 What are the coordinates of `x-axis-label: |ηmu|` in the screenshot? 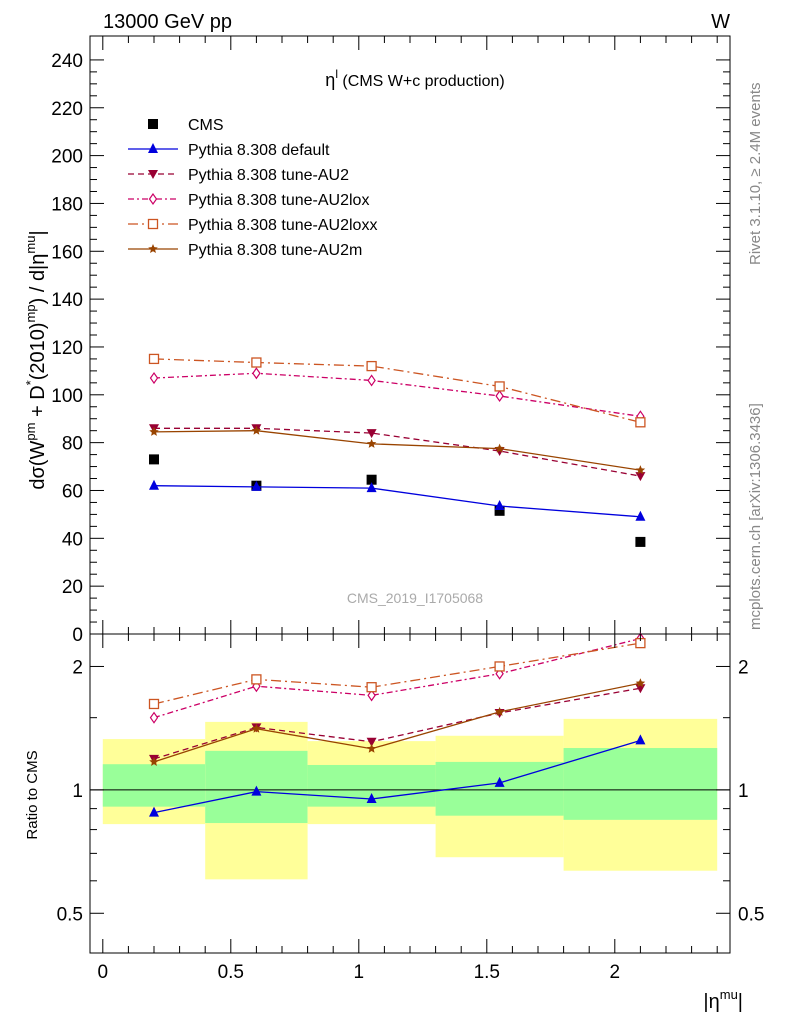 It's located at (723, 1000).